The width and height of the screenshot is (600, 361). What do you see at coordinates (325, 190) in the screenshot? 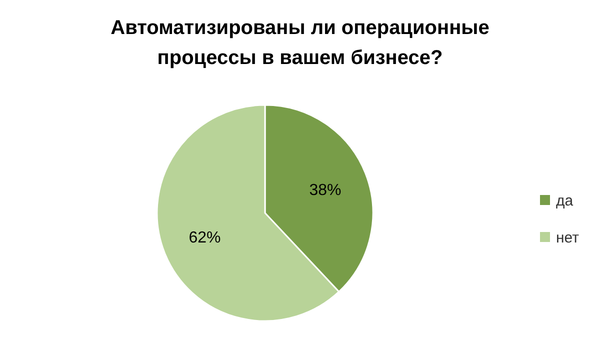
I see `data-label: 38%` at bounding box center [325, 190].